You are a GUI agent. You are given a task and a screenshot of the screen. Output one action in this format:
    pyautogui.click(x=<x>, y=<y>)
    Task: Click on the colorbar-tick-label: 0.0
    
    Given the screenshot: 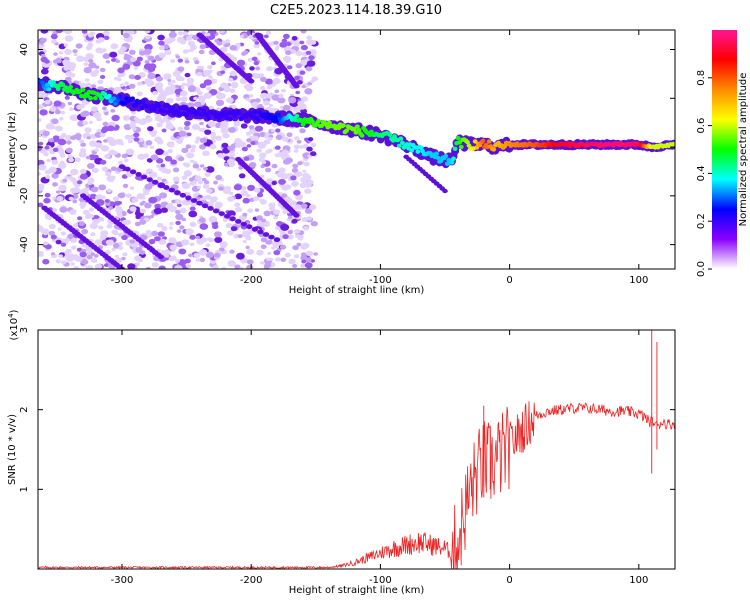 What is the action you would take?
    pyautogui.click(x=701, y=269)
    